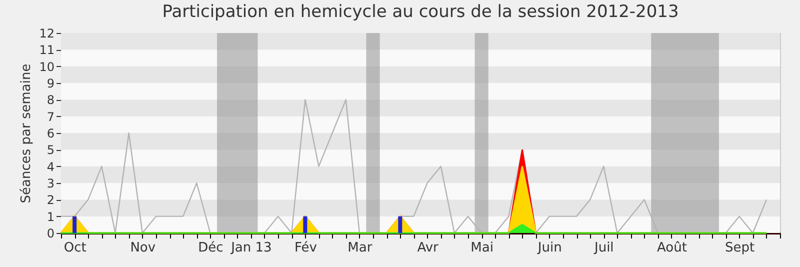 The image size is (800, 267). What do you see at coordinates (46, 67) in the screenshot?
I see `y-tick-label: 10` at bounding box center [46, 67].